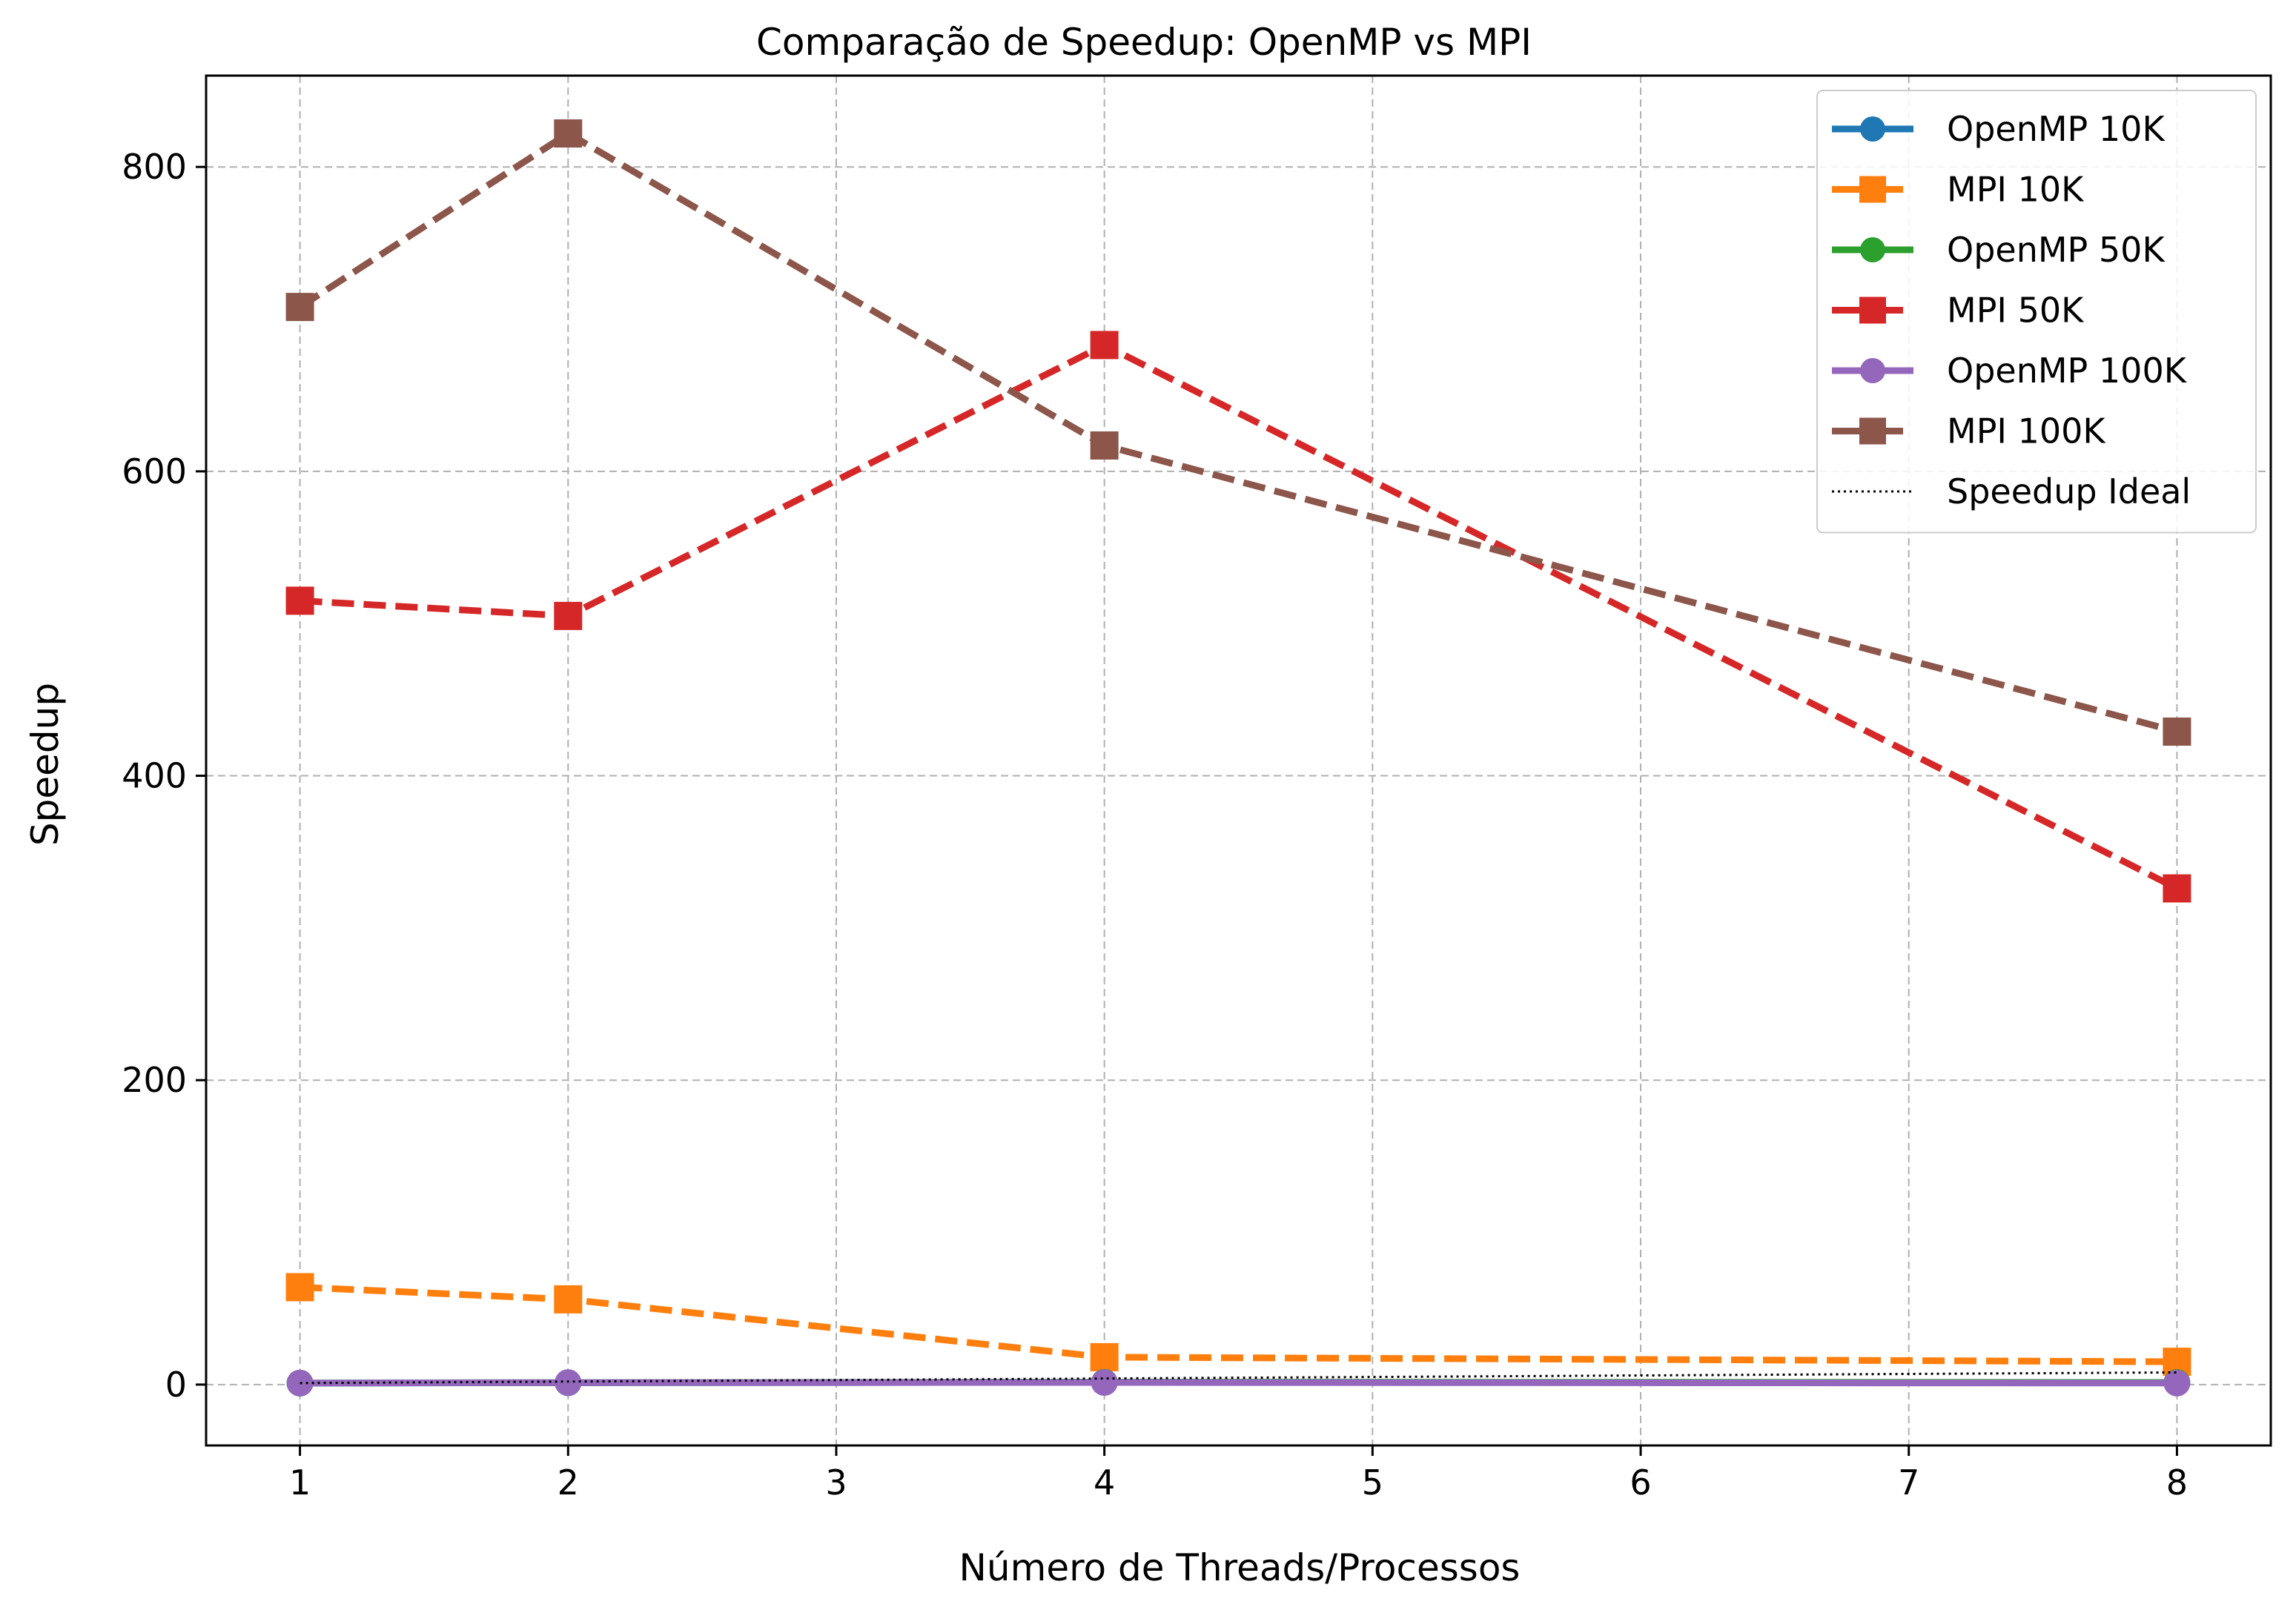 This screenshot has height=1613, width=2296. Describe the element at coordinates (155, 471) in the screenshot. I see `y-tick-label-600: 600` at that location.